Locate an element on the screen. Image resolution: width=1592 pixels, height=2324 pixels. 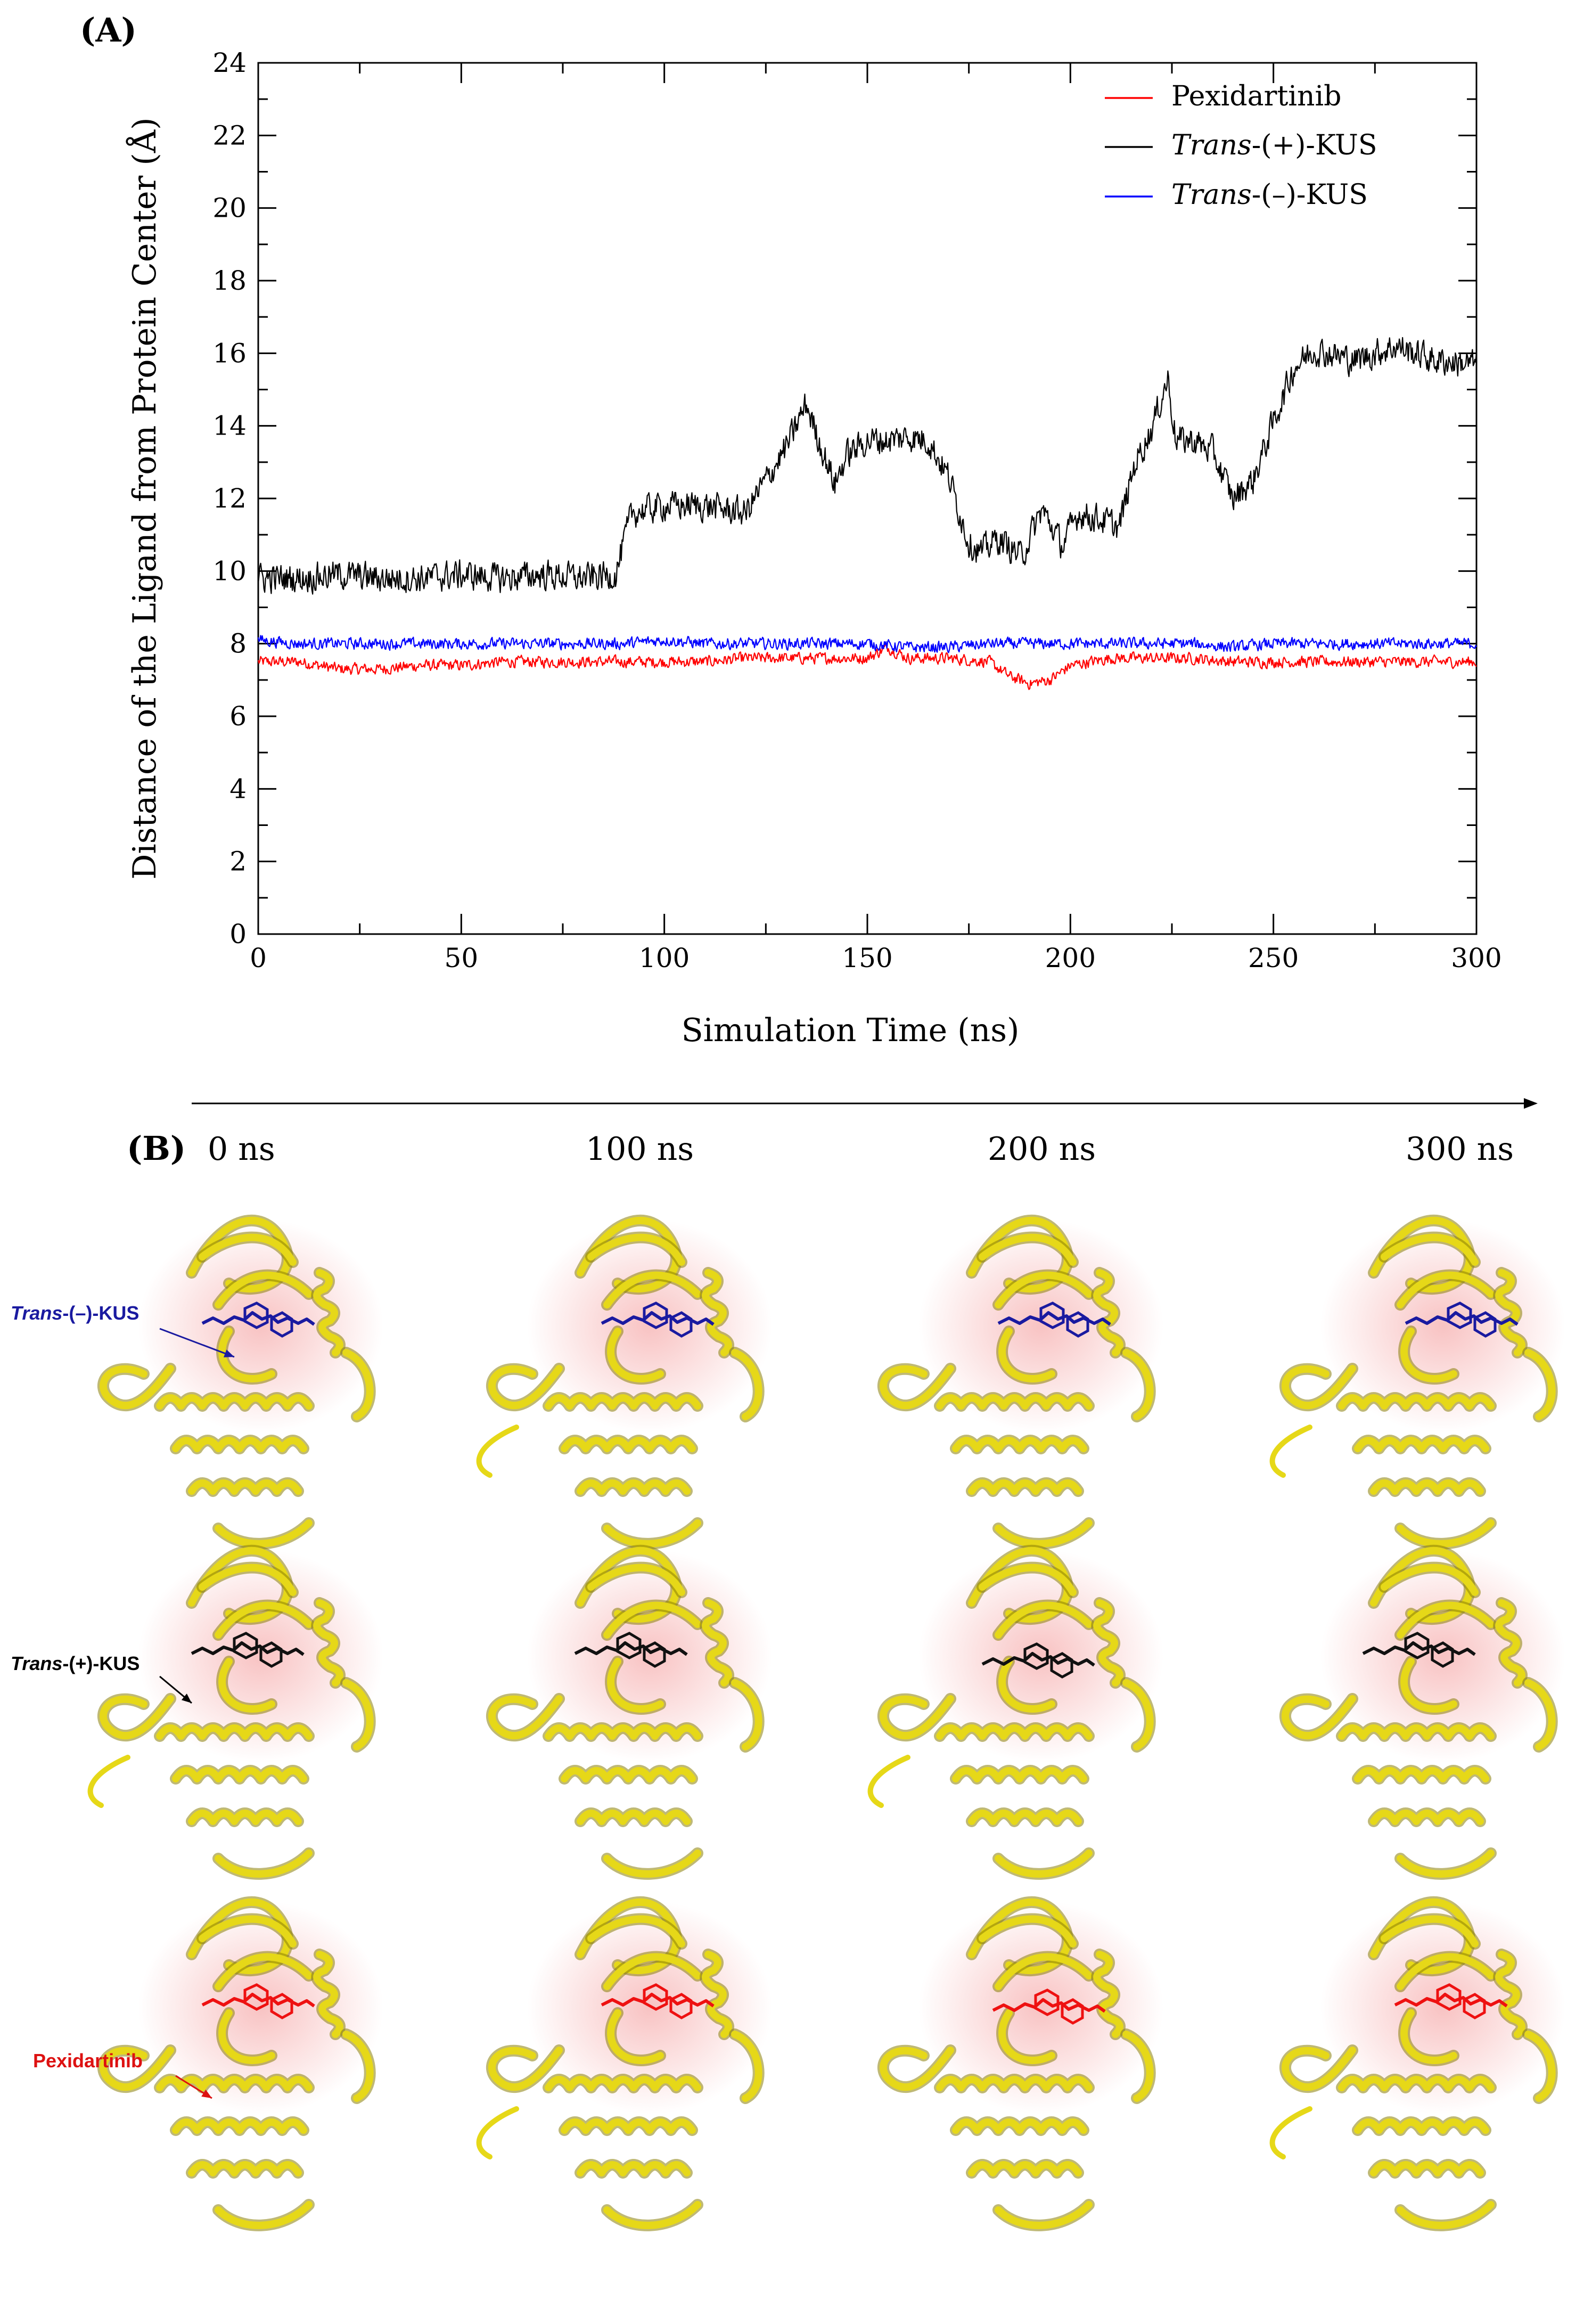
legend-italic-part: Trans is located at coordinates (1211, 145).